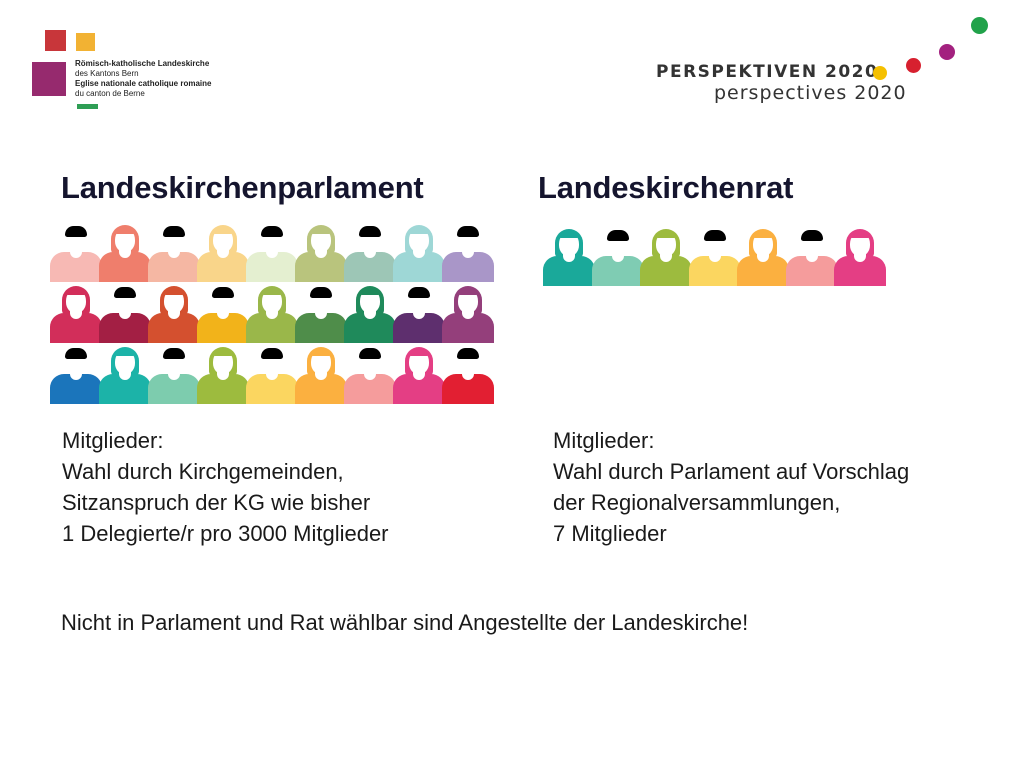 The image size is (1024, 768). I want to click on logo-bar-green, so click(87, 106).